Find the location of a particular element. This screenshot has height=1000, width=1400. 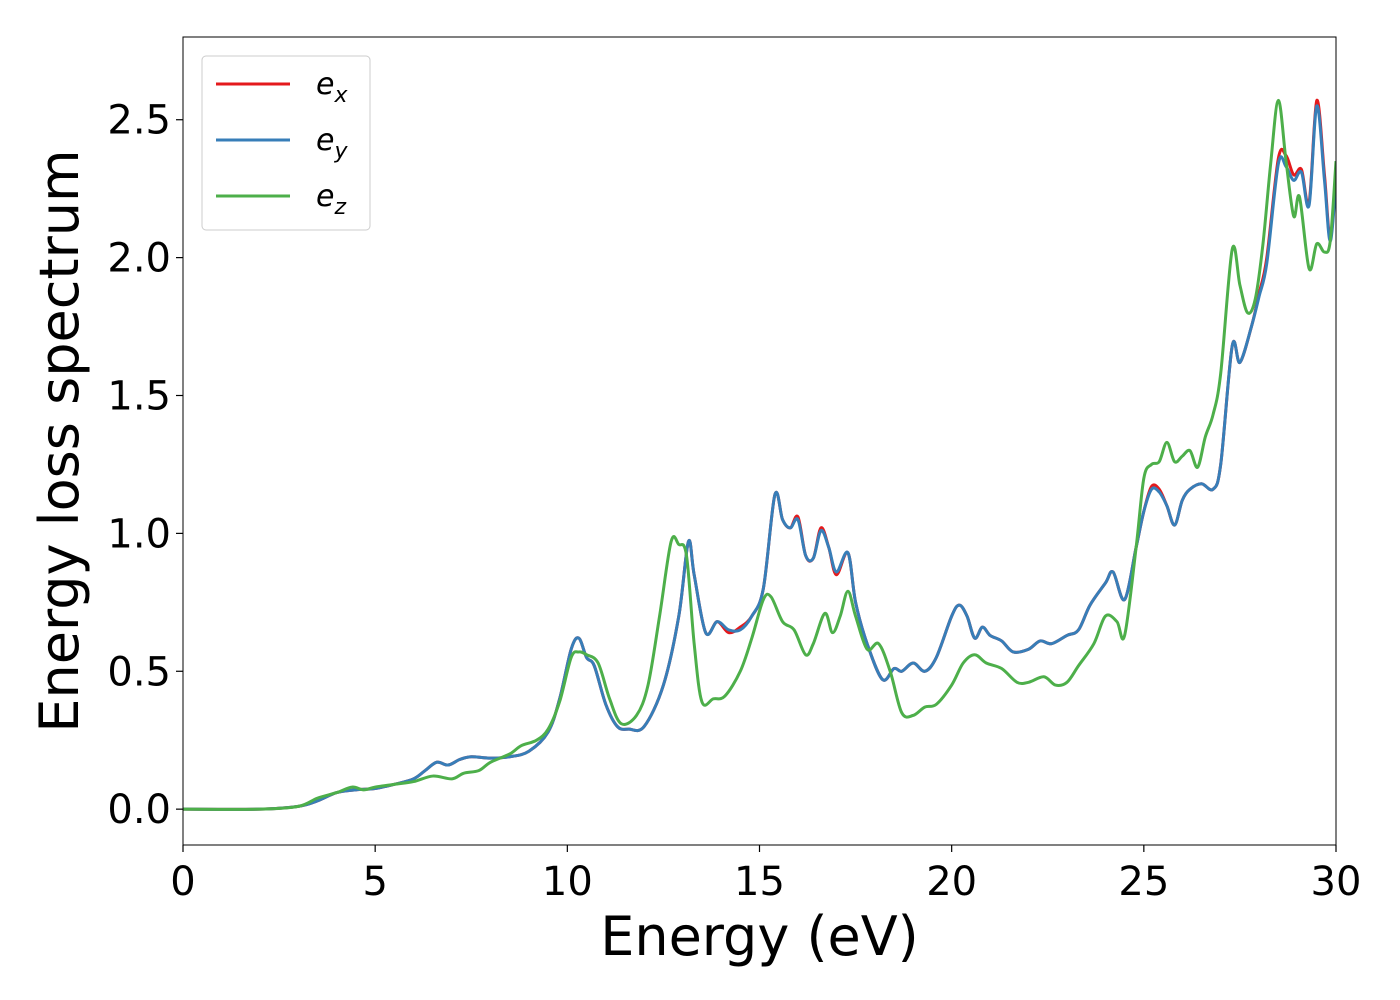

legend-frame is located at coordinates (286, 143).